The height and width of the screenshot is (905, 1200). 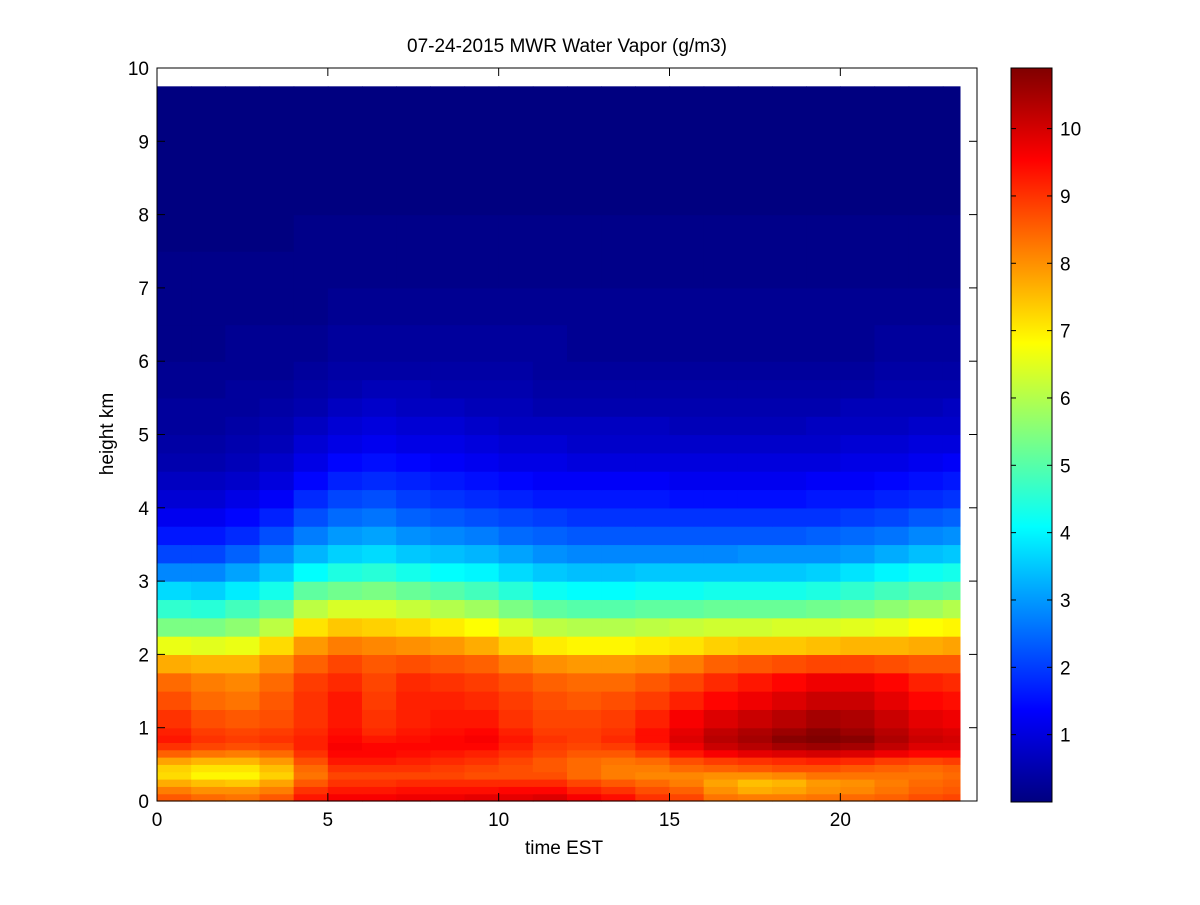 What do you see at coordinates (328, 820) in the screenshot?
I see `x-tick-label: 5` at bounding box center [328, 820].